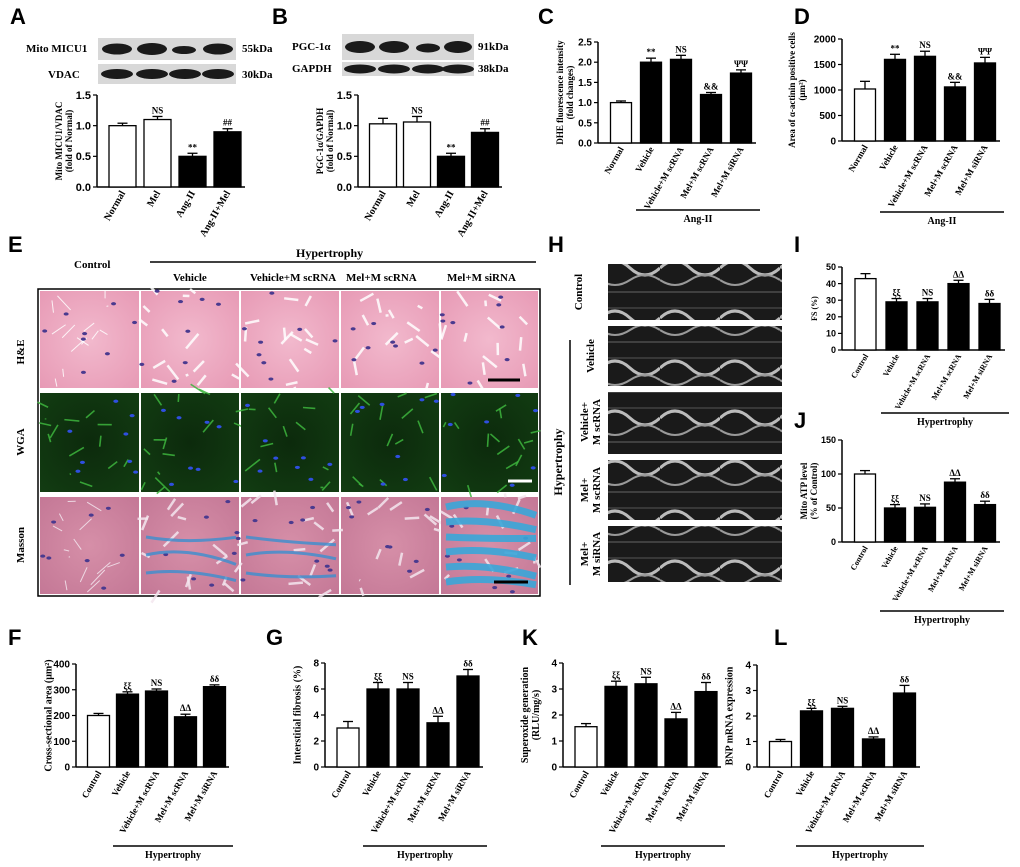 This screenshot has height=867, width=1020. I want to click on panel-letter-a: A, so click(18, 16).